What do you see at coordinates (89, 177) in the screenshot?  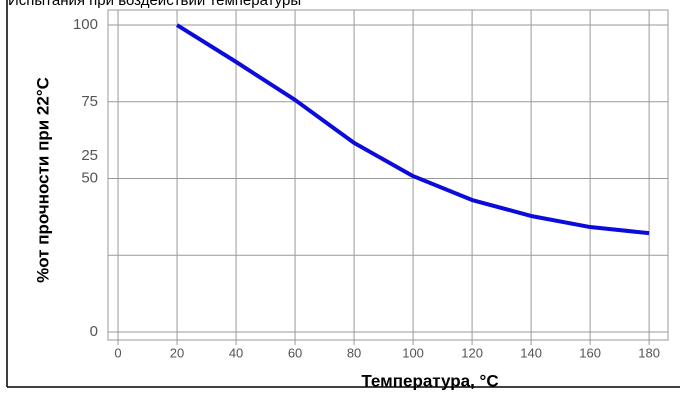 I see `y-tick-label: 50` at bounding box center [89, 177].